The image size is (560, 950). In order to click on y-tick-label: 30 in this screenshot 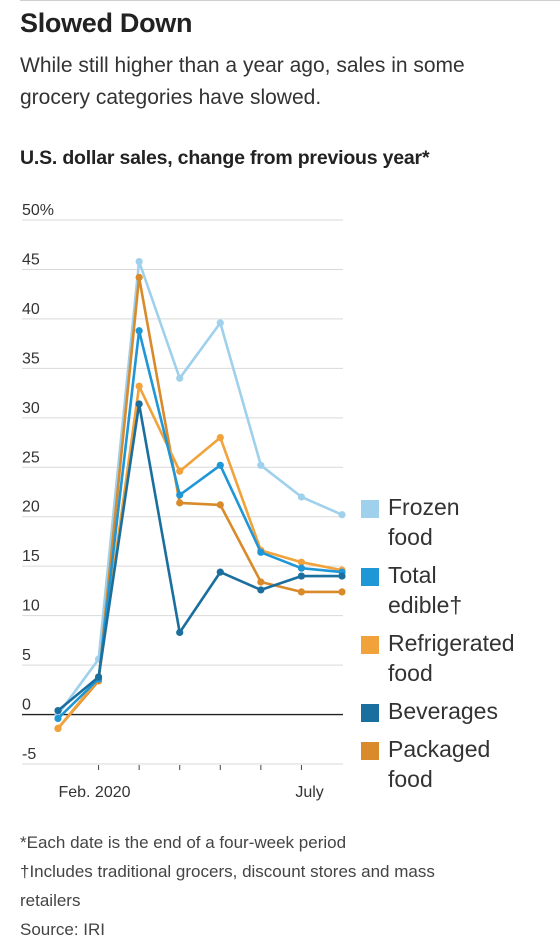, I will do `click(31, 408)`.